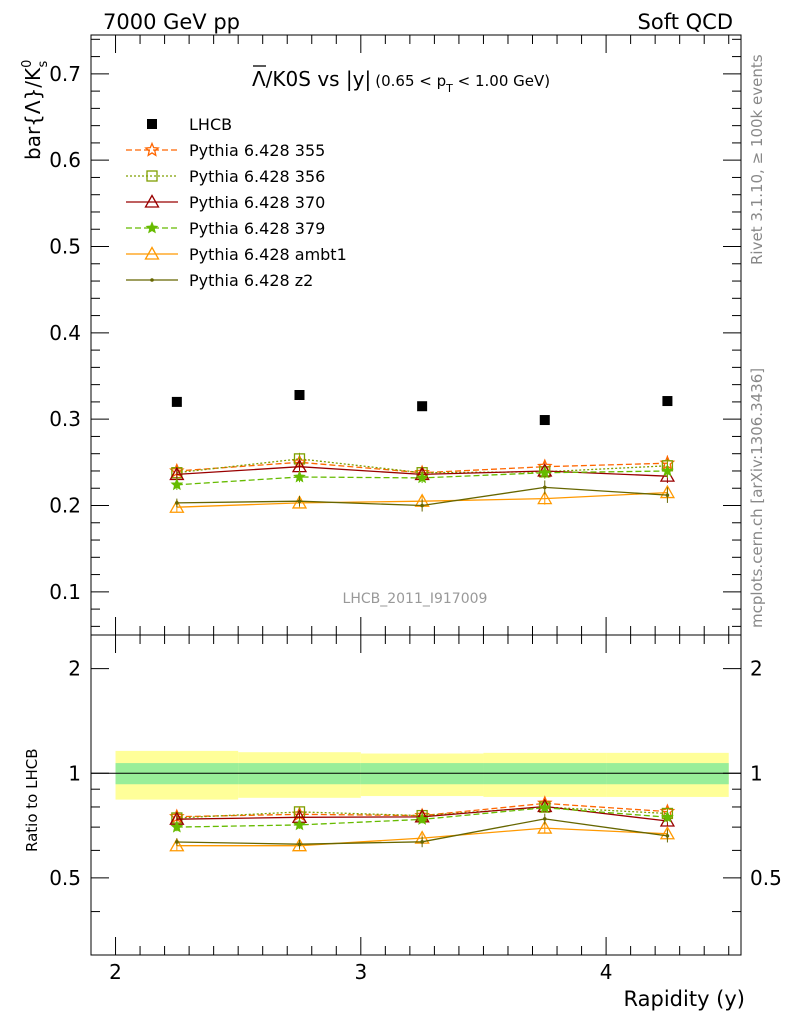 This screenshot has width=786, height=1024. I want to click on y-tick-label: 0.2, so click(65, 506).